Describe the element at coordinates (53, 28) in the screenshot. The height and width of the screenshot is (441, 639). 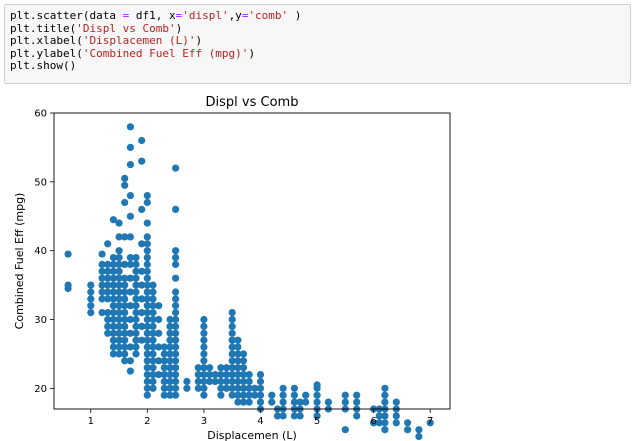
I see `code-token: .title(` at that location.